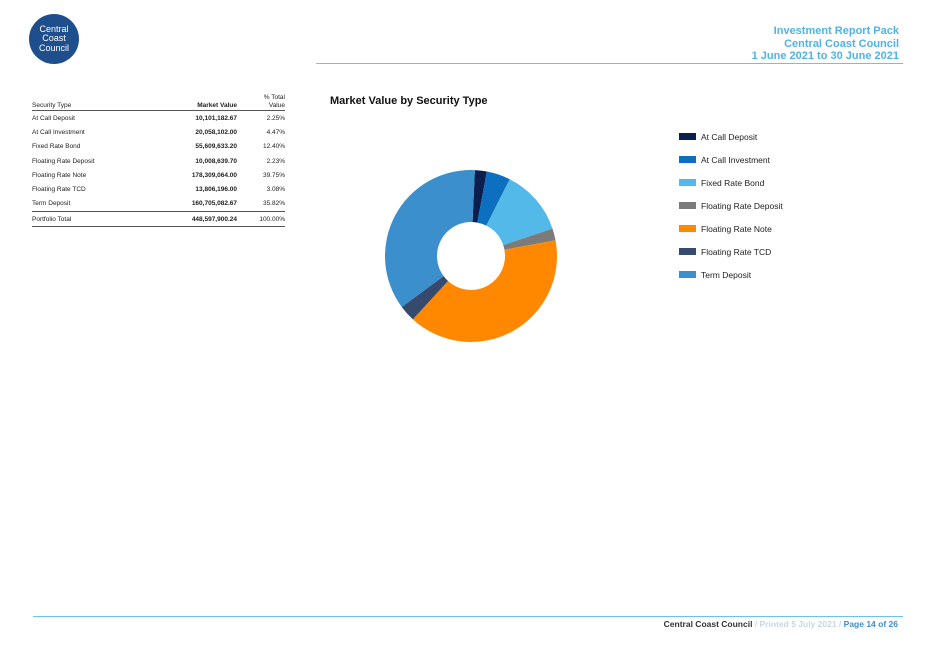 Image resolution: width=939 pixels, height=664 pixels. Describe the element at coordinates (274, 97) in the screenshot. I see `header-pct-line-1: % Total` at that location.